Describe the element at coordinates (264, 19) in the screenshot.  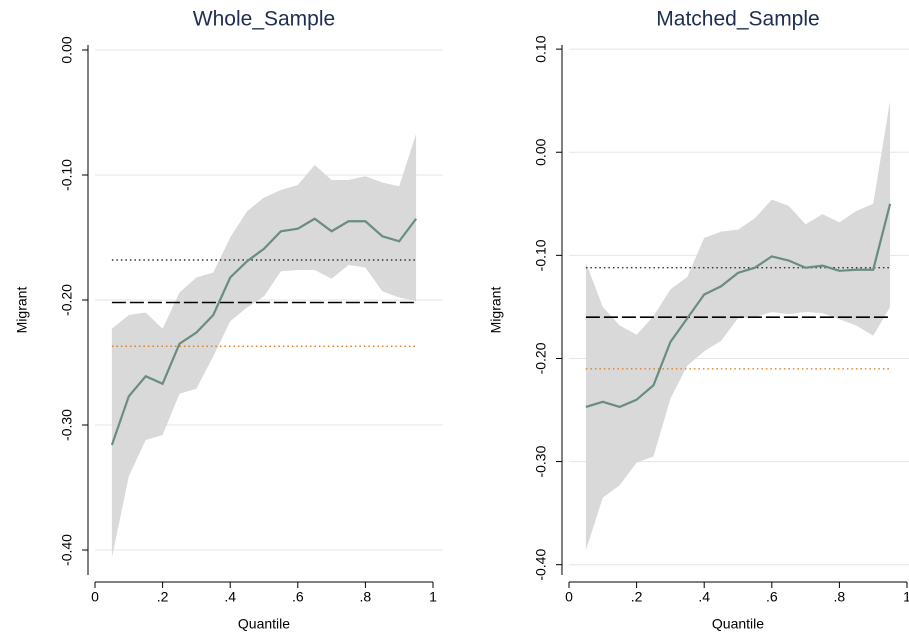
I see `chart-title: Whole_Sample` at that location.